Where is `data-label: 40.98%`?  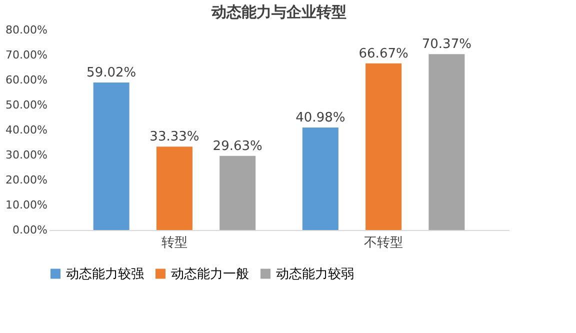 data-label: 40.98% is located at coordinates (321, 118).